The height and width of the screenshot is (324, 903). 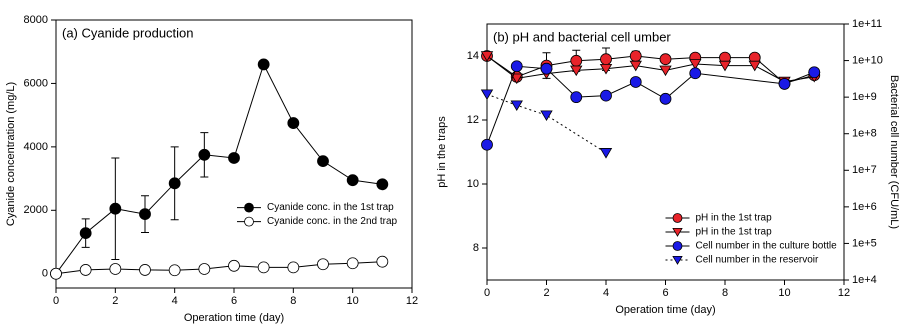 What do you see at coordinates (767, 246) in the screenshot?
I see `legend-label: Cell number in the culture bottle` at bounding box center [767, 246].